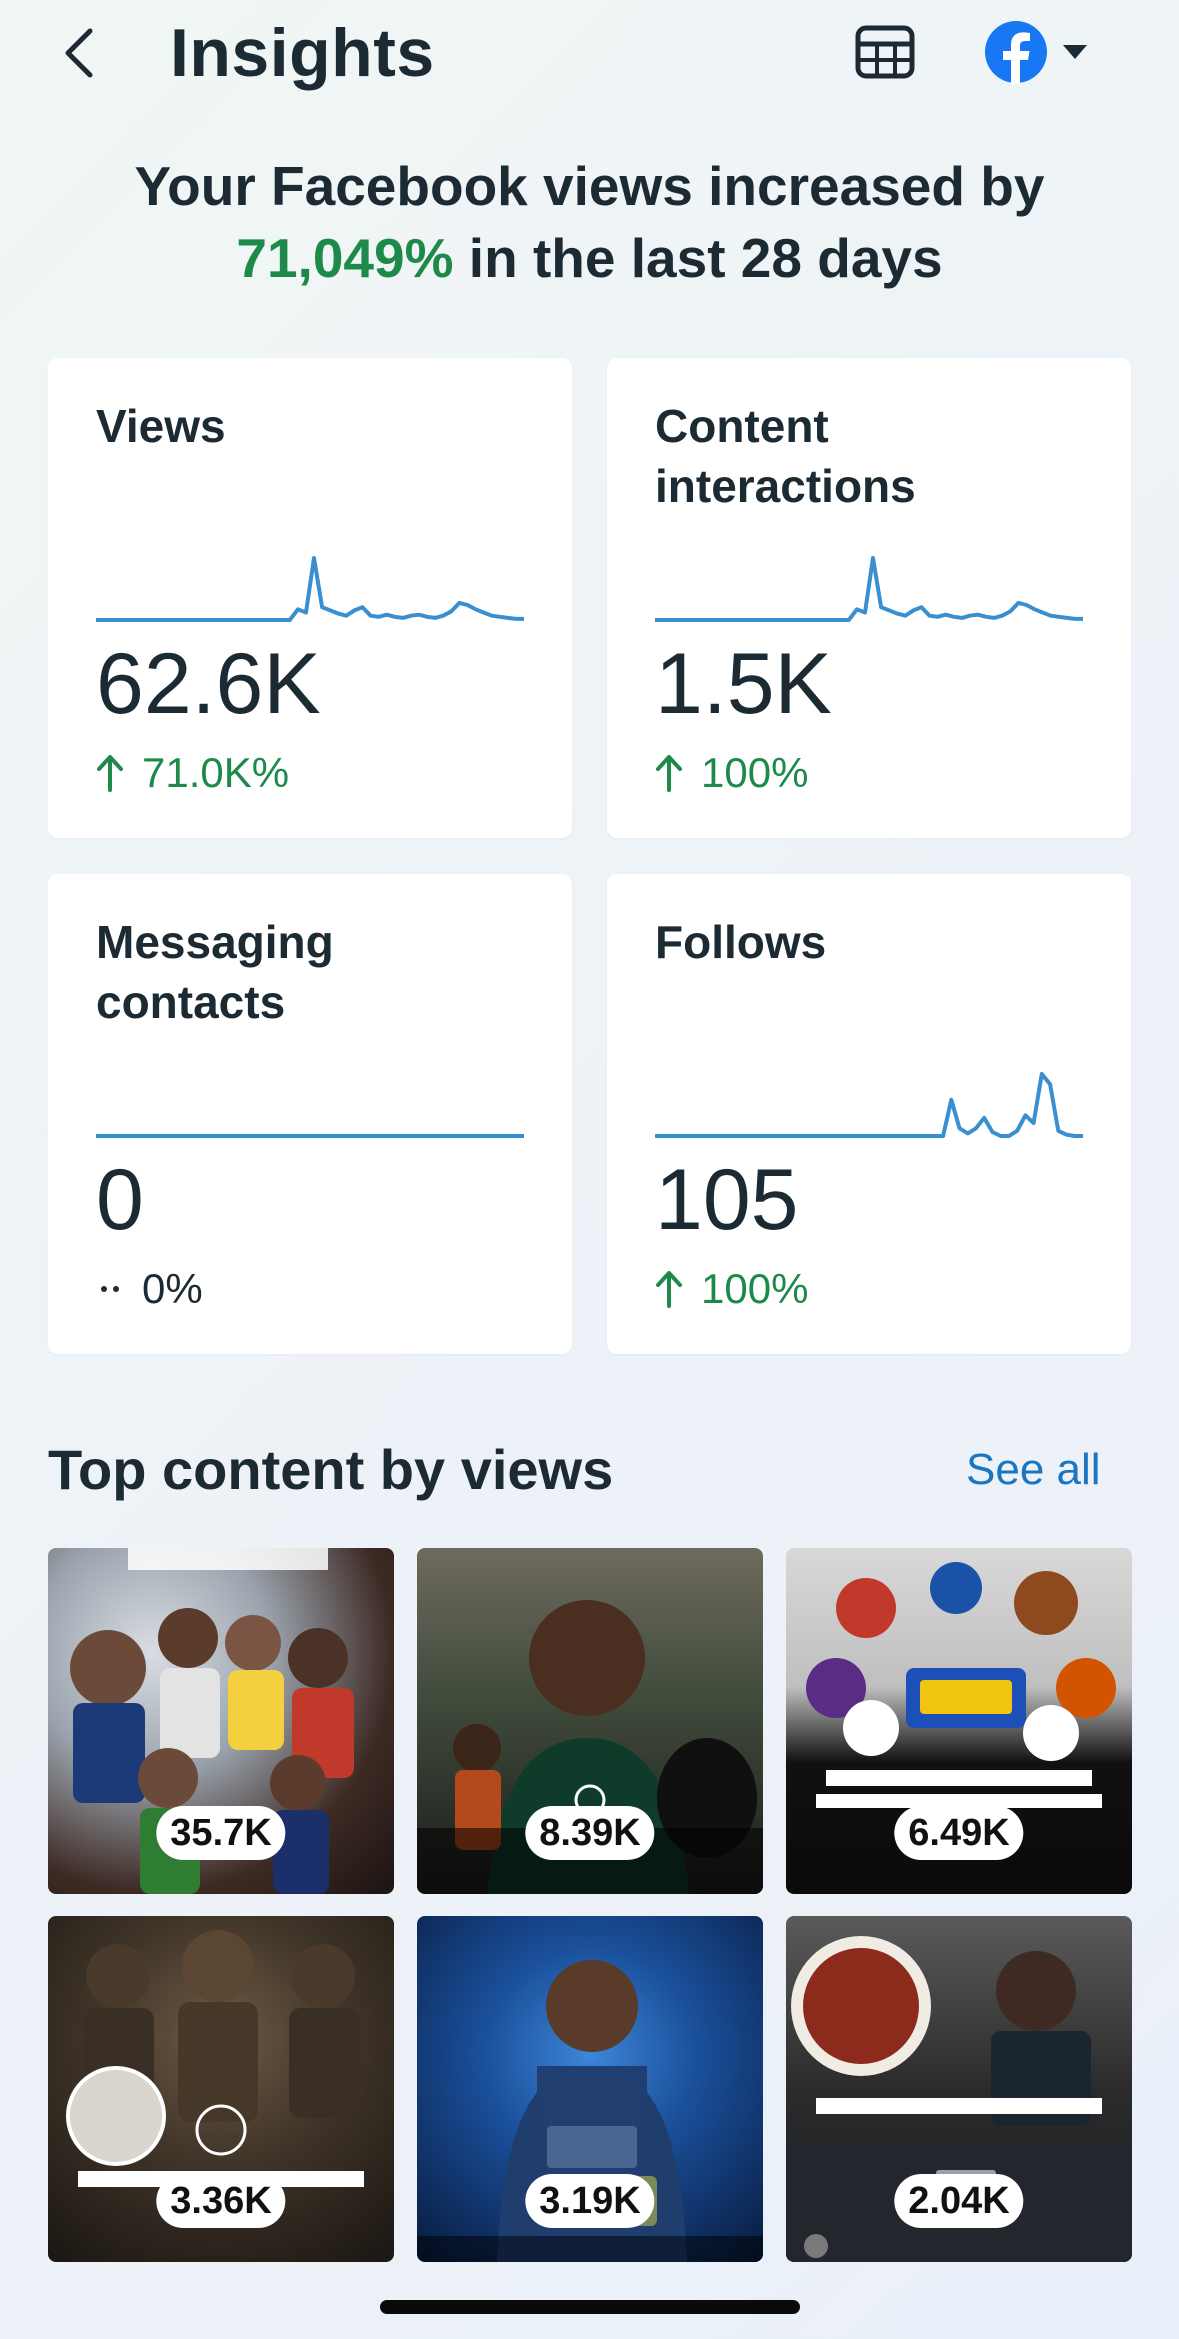  What do you see at coordinates (345, 258) in the screenshot?
I see `headline-percent: 71,049%` at bounding box center [345, 258].